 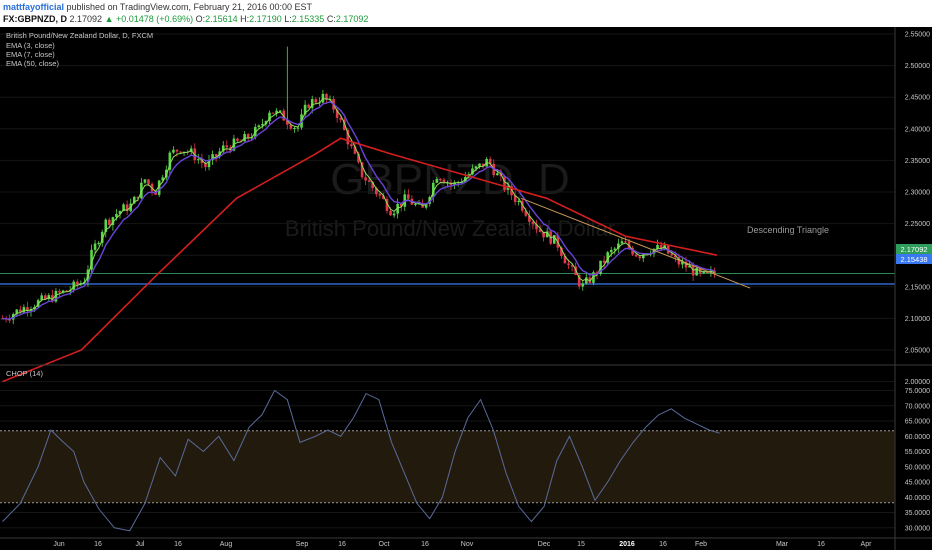 I want to click on descending-trendline, so click(x=636, y=243).